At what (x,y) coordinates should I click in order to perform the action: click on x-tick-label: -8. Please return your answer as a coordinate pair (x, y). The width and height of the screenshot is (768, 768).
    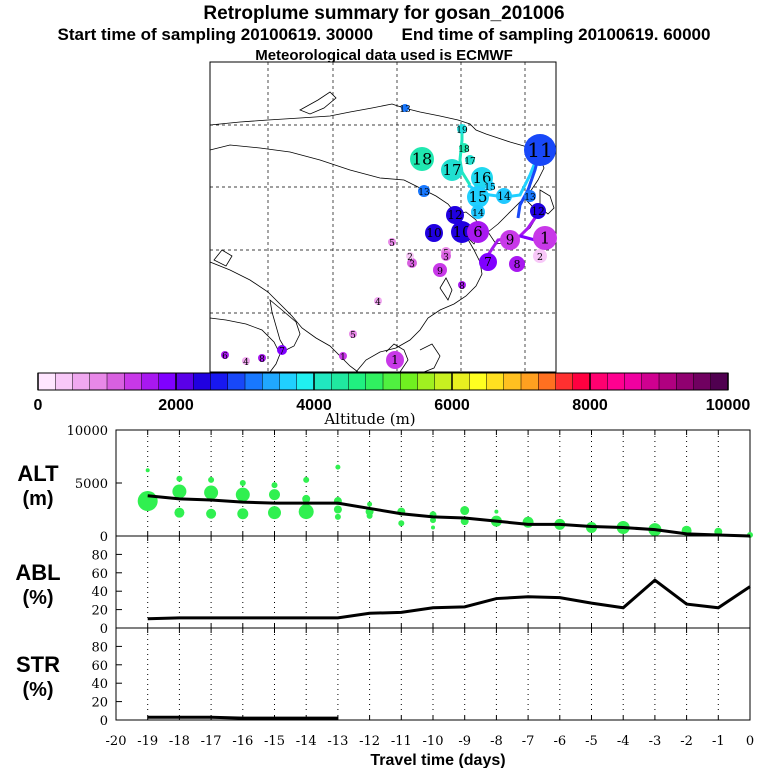
    Looking at the image, I should click on (496, 741).